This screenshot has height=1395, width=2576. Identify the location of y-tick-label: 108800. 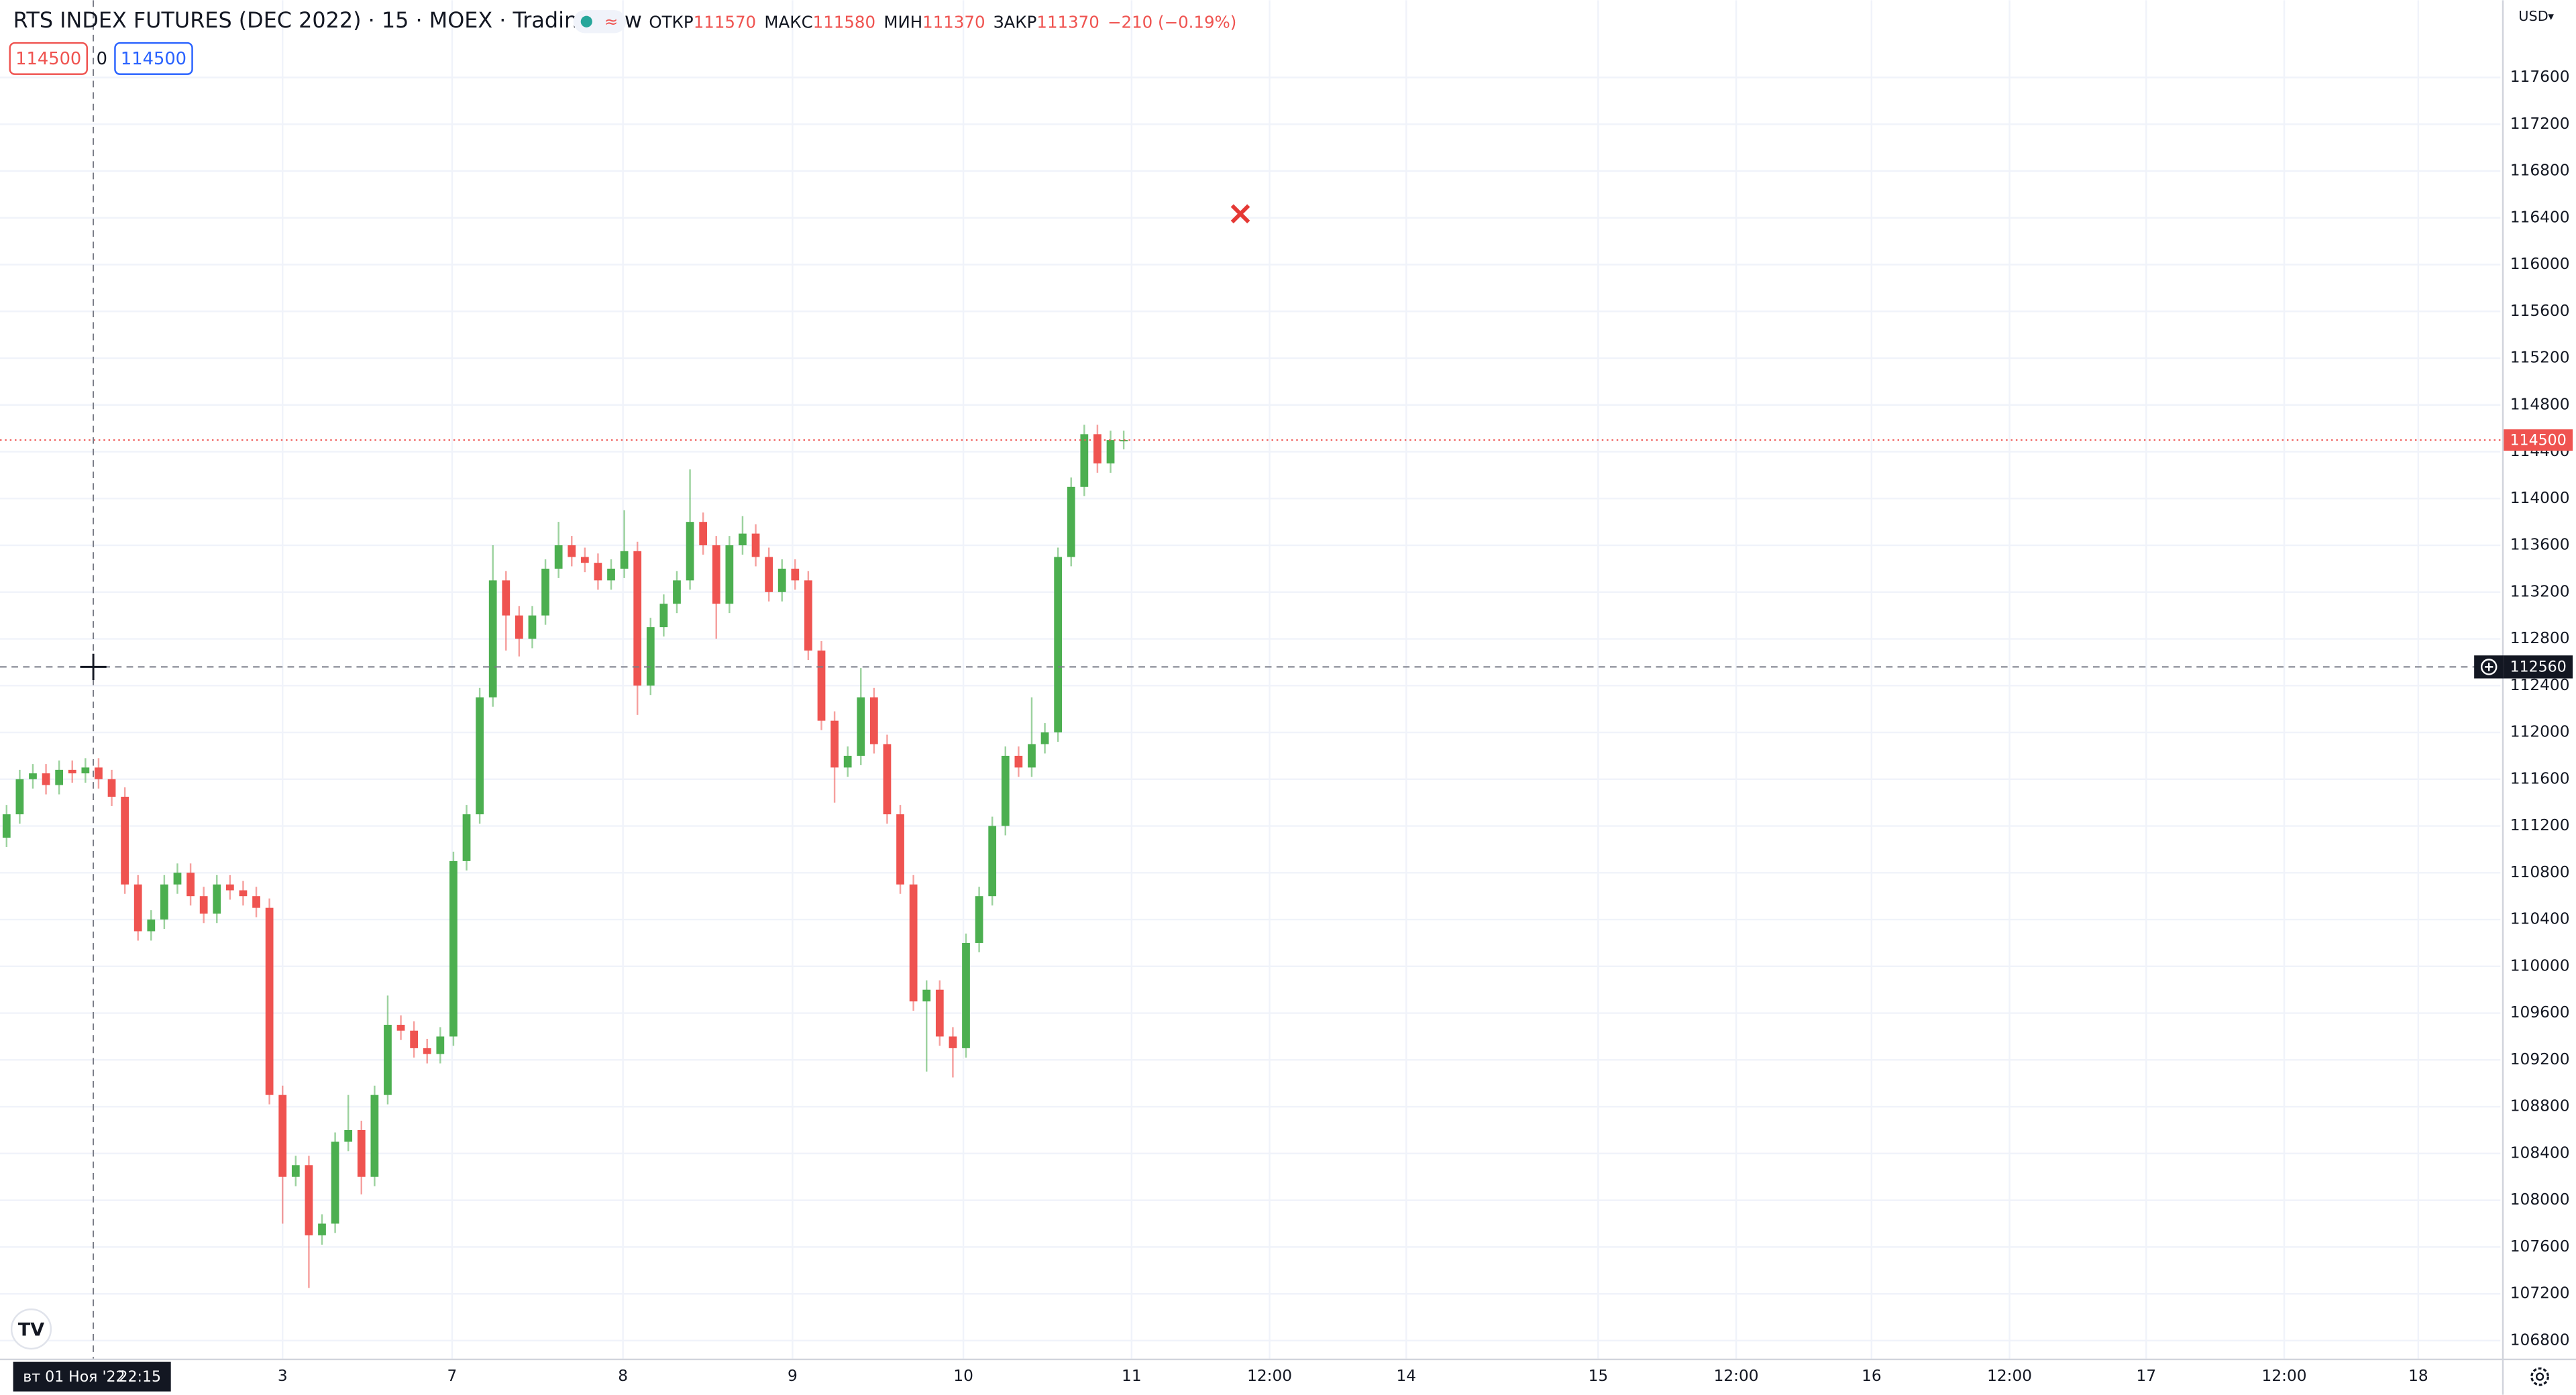
(2540, 1106).